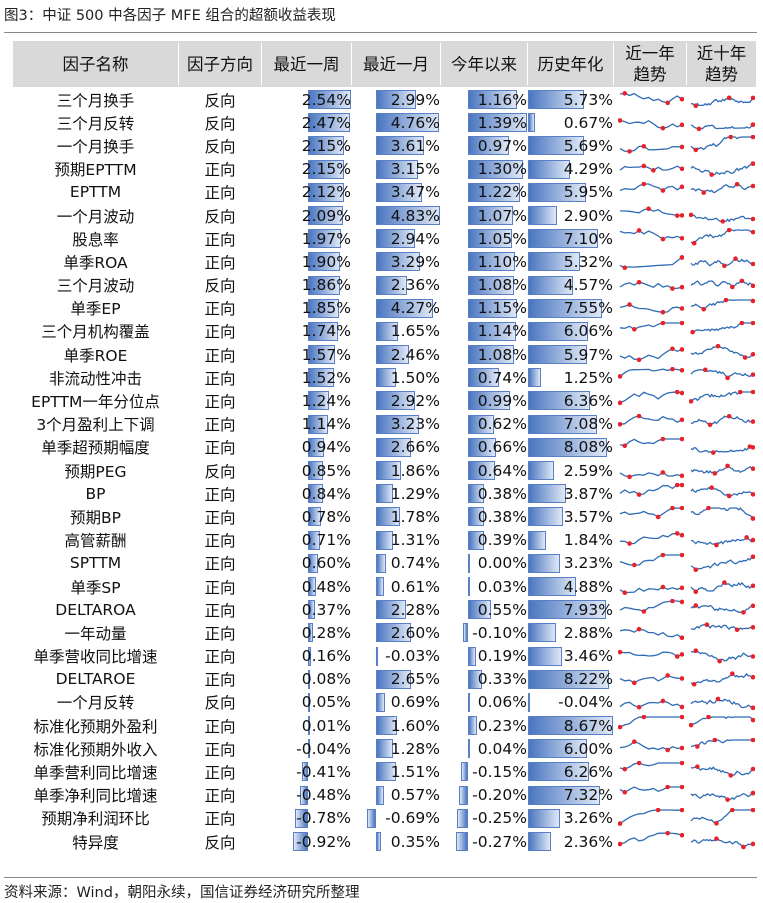 This screenshot has width=763, height=903. What do you see at coordinates (415, 215) in the screenshot?
I see `month-value: 4.83%` at bounding box center [415, 215].